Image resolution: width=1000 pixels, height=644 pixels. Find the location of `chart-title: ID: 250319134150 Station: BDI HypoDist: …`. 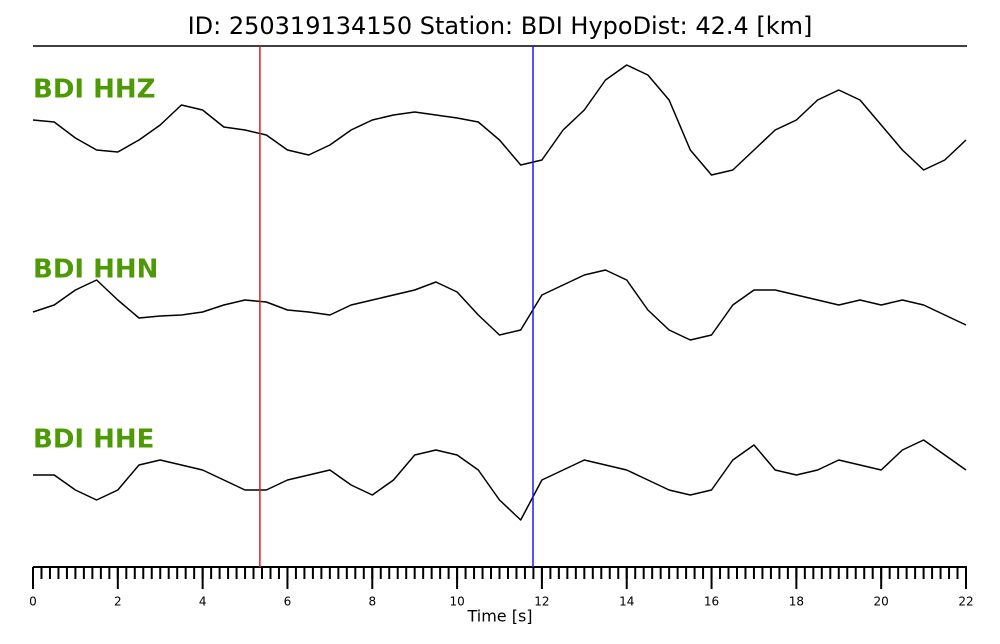

chart-title: ID: 250319134150 Station: BDI HypoDist: … is located at coordinates (500, 26).